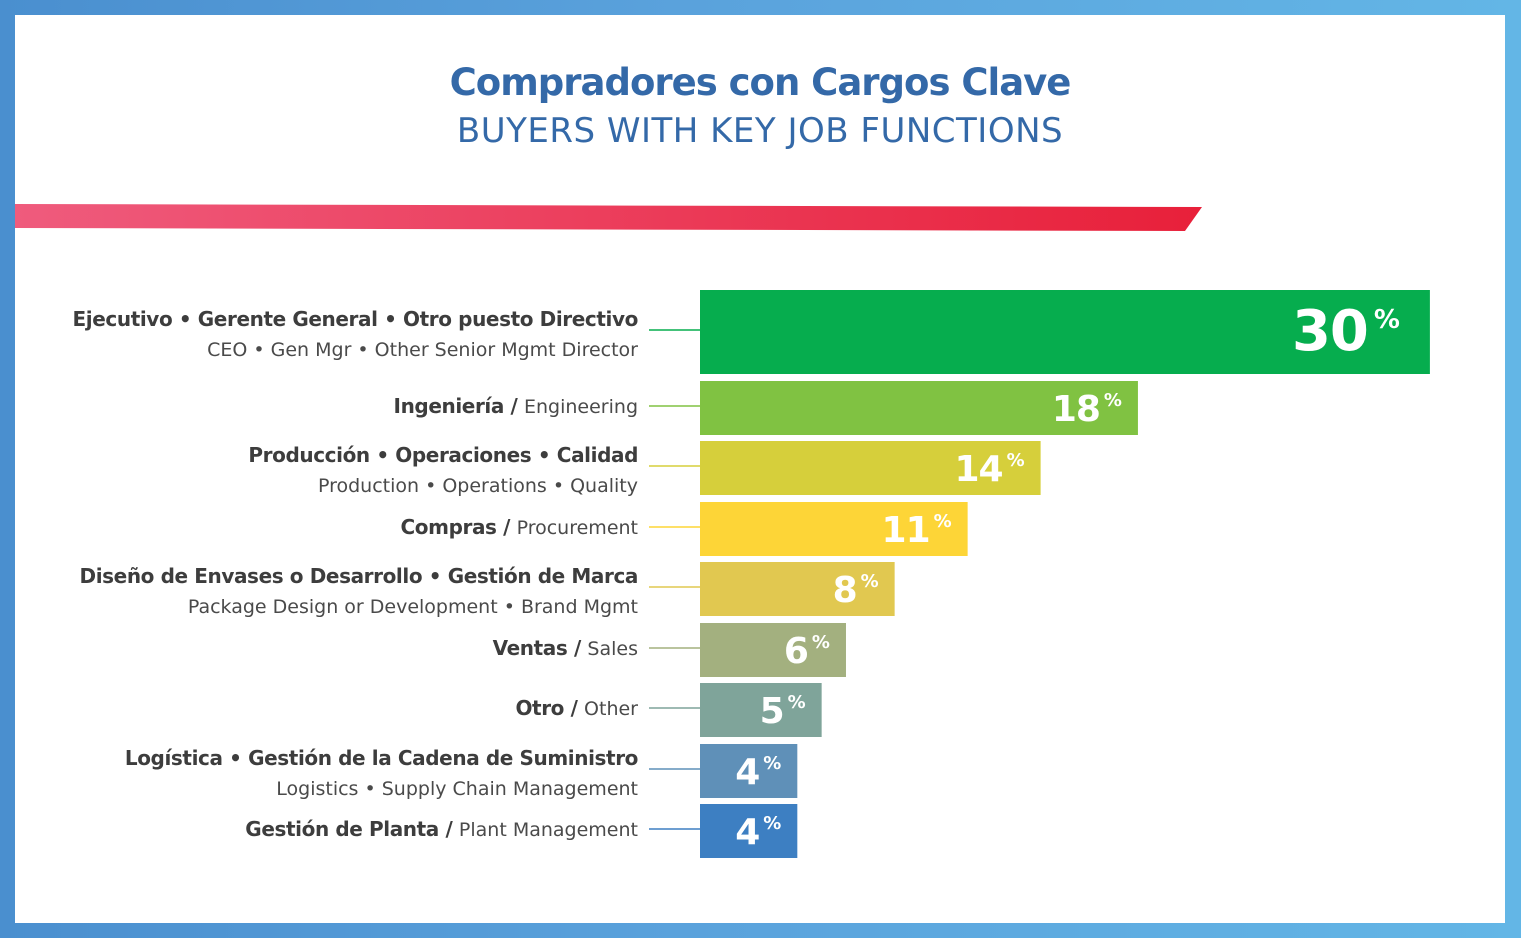 This screenshot has height=938, width=1521. I want to click on category-label-en-2: Production • Operations • Quality, so click(478, 486).